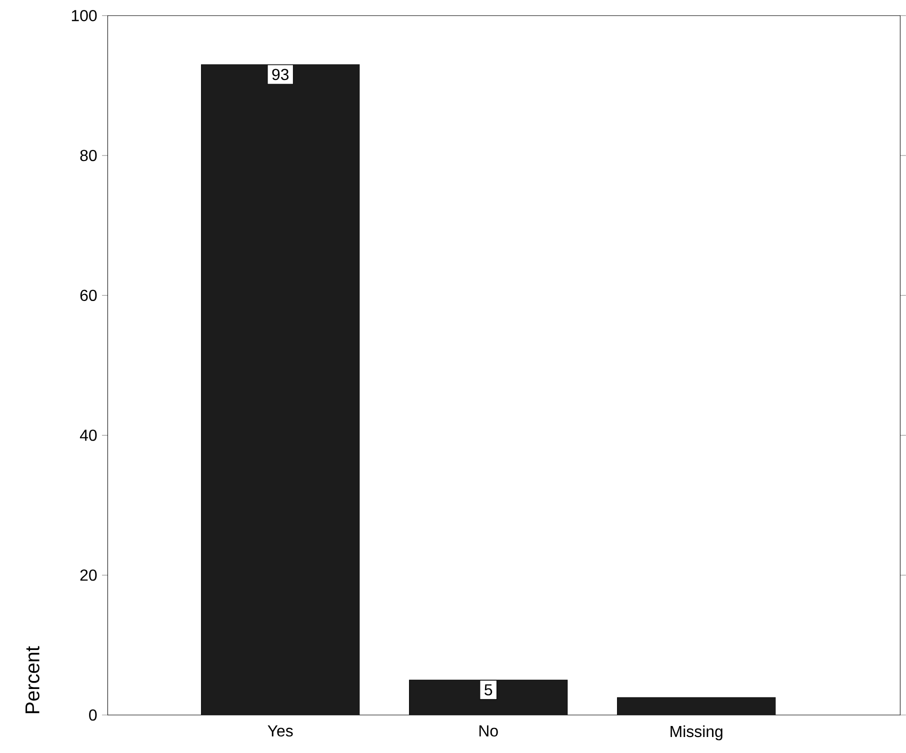  I want to click on y-tick-label: 80, so click(88, 156).